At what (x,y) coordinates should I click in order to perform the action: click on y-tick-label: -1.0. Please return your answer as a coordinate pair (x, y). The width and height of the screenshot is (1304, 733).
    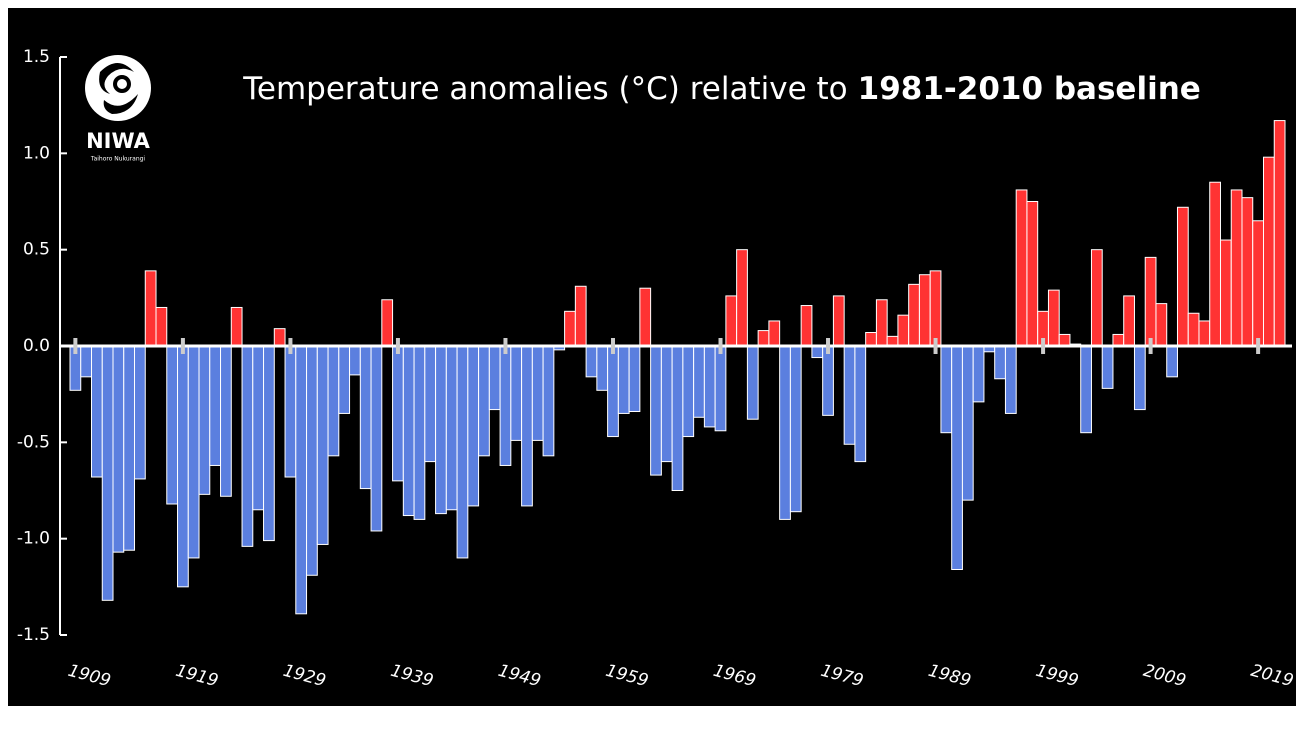
    Looking at the image, I should click on (33, 539).